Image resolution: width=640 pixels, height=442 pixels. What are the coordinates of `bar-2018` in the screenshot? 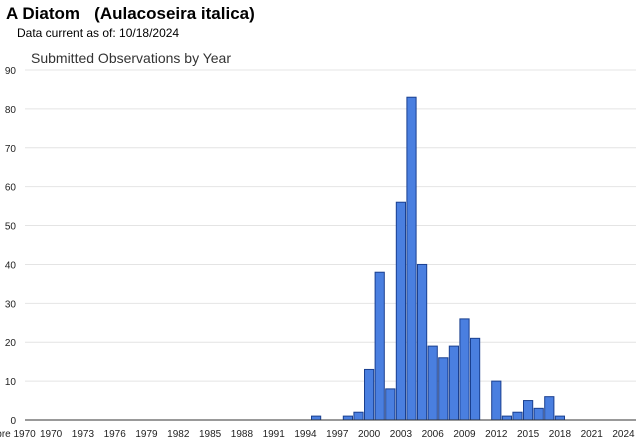 It's located at (559, 418).